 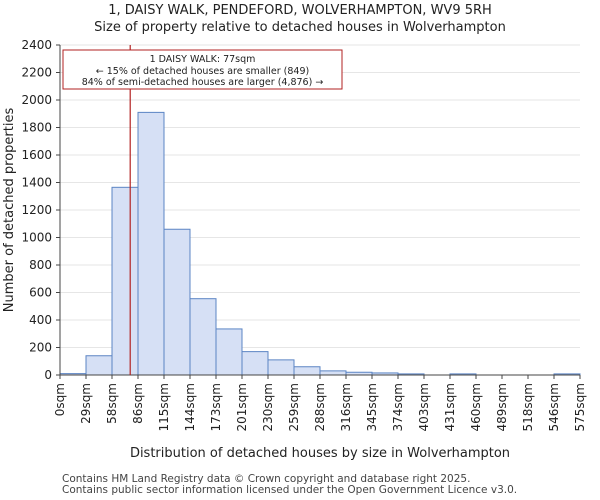 I want to click on x-tick-label: 144sqm, so click(x=190, y=407).